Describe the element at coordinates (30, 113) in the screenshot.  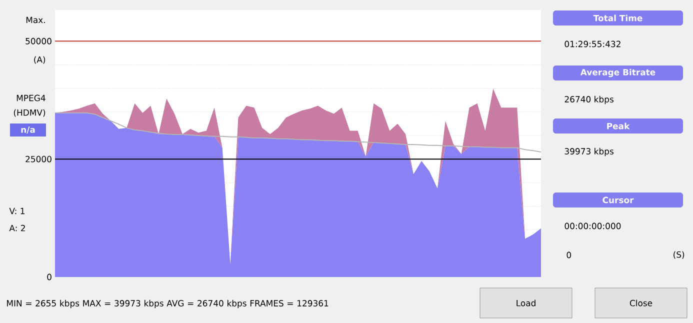
I see `text: (HDMV)` at that location.